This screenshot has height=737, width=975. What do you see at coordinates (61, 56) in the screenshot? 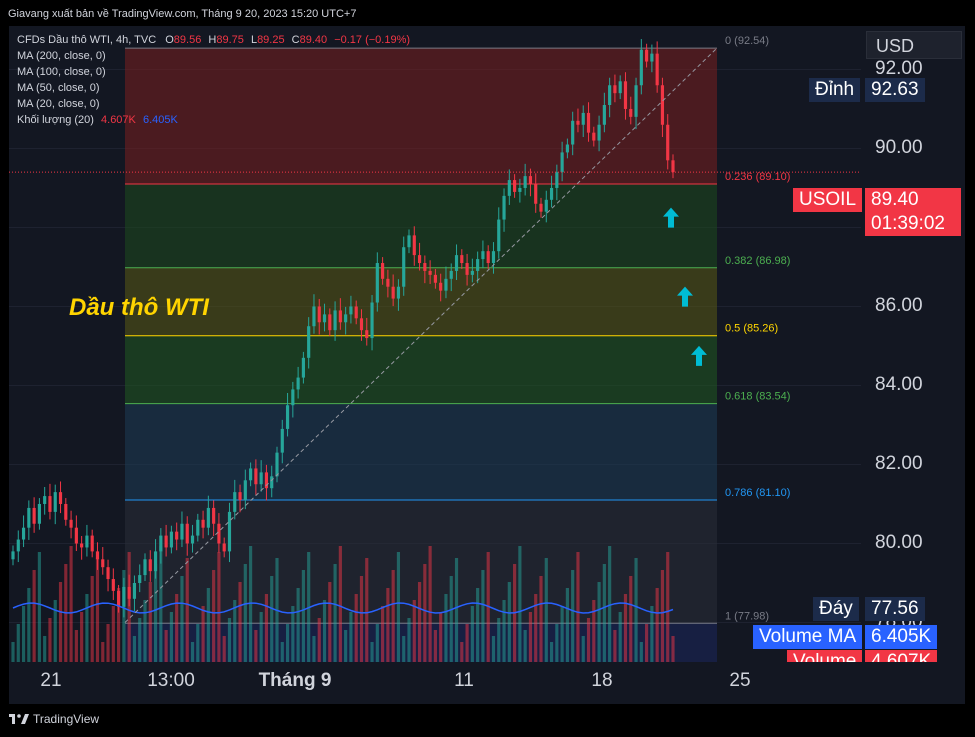
I see `legend-ma200: MA (200, close, 0)` at bounding box center [61, 56].